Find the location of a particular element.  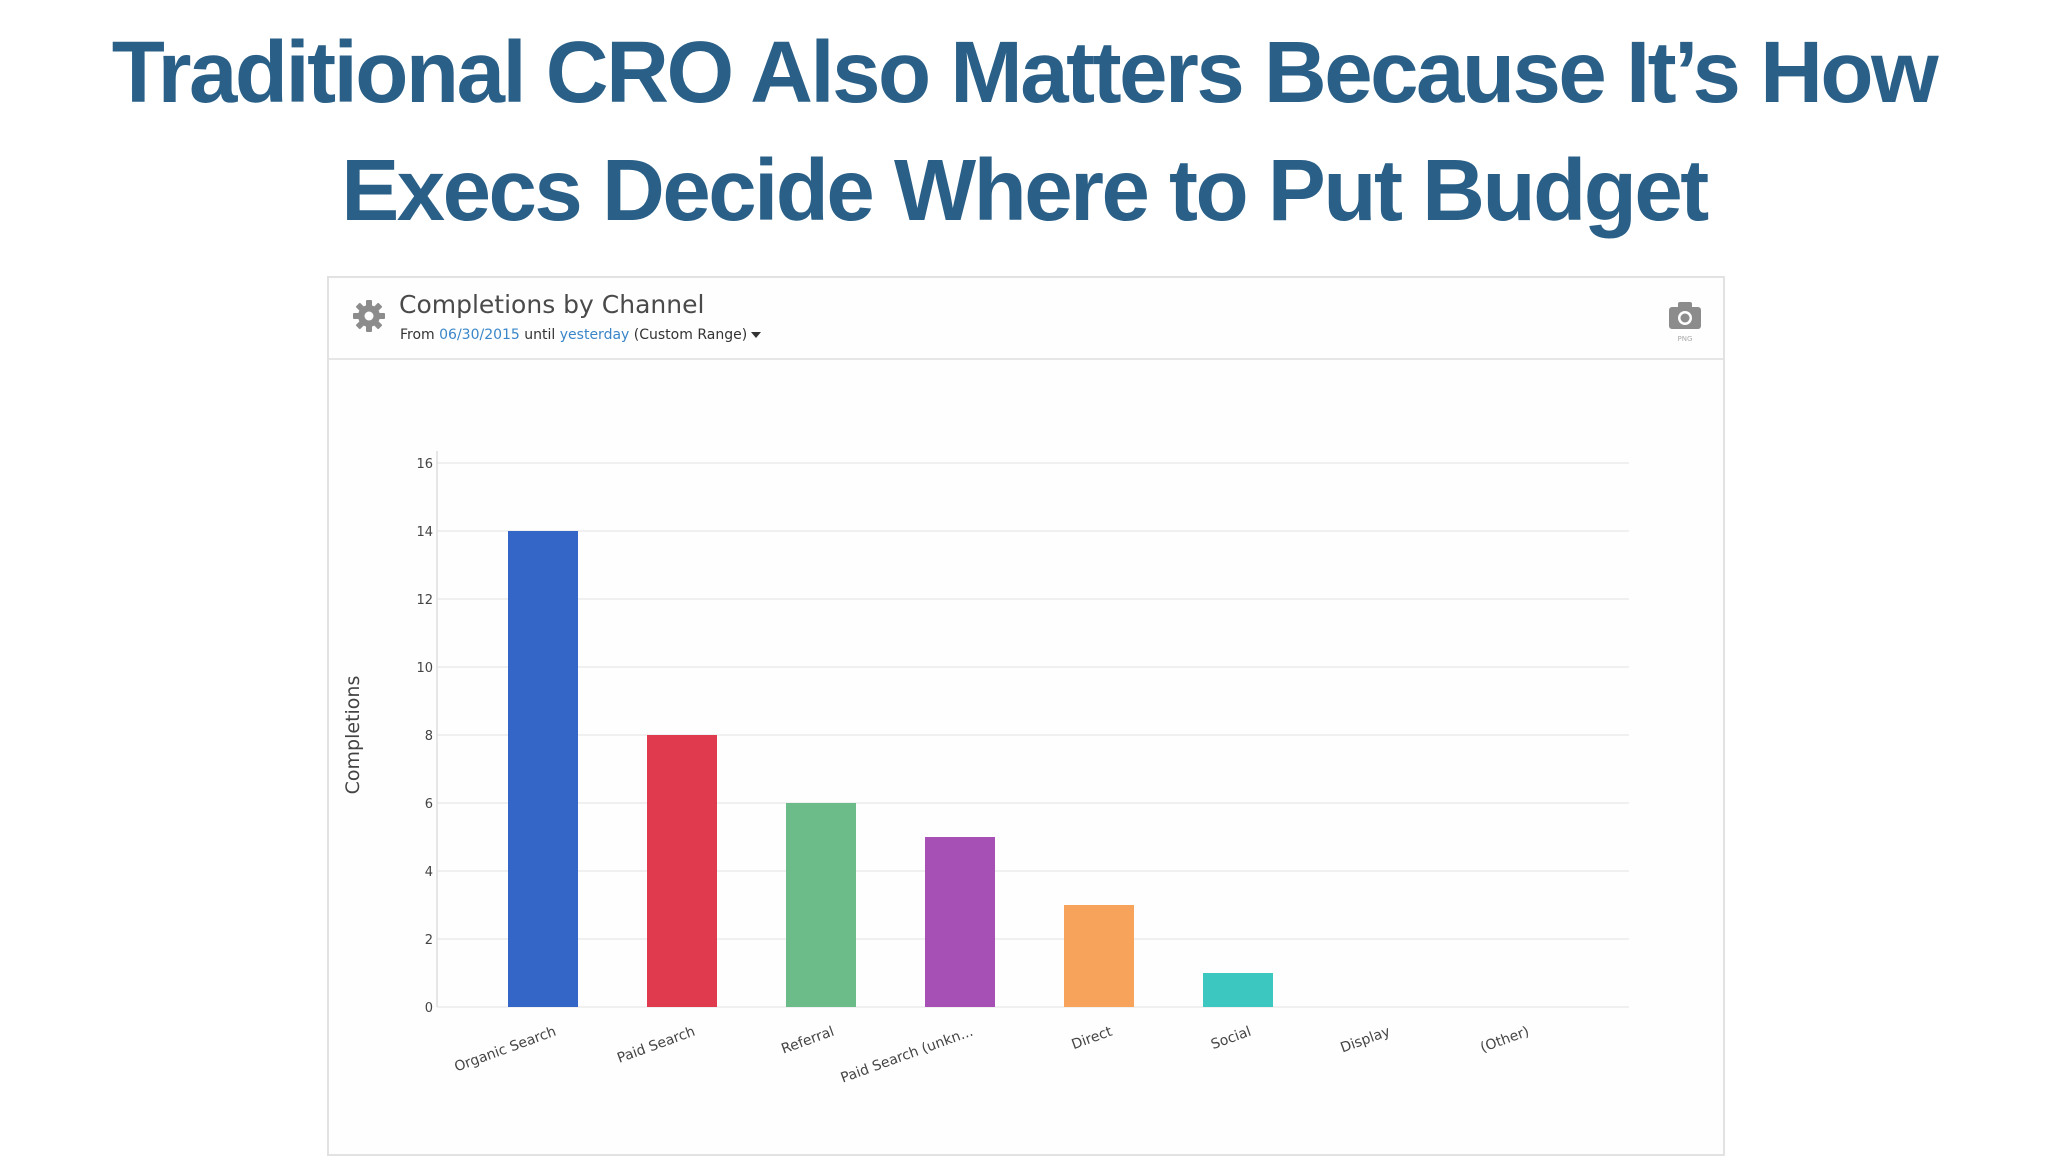

y-tick-label: 0 is located at coordinates (429, 1008).